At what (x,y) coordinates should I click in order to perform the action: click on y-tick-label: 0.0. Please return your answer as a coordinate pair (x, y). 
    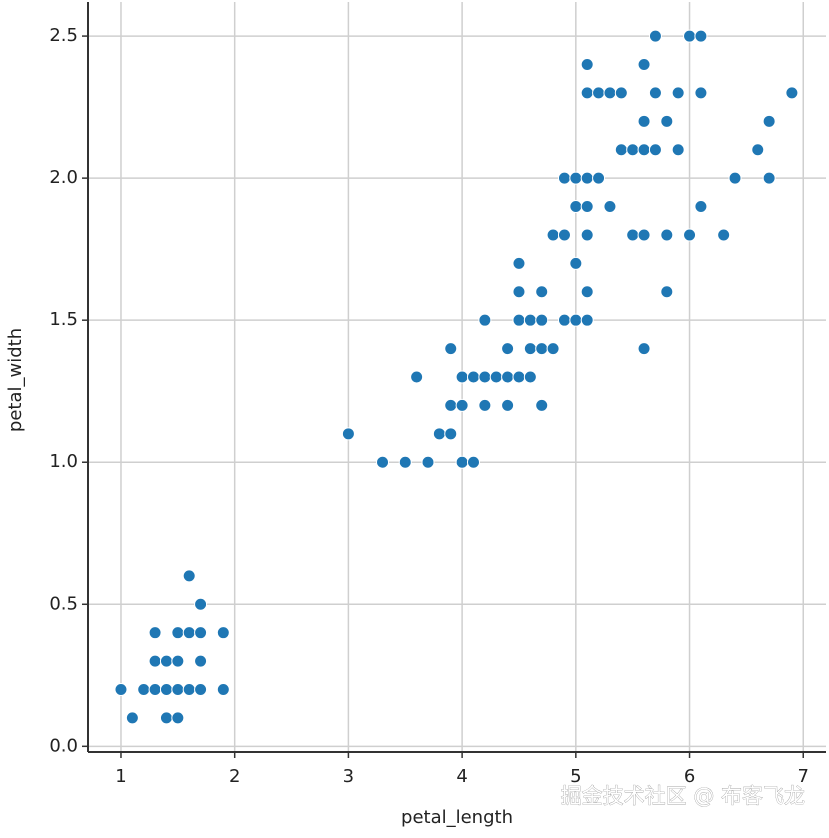
    Looking at the image, I should click on (63, 745).